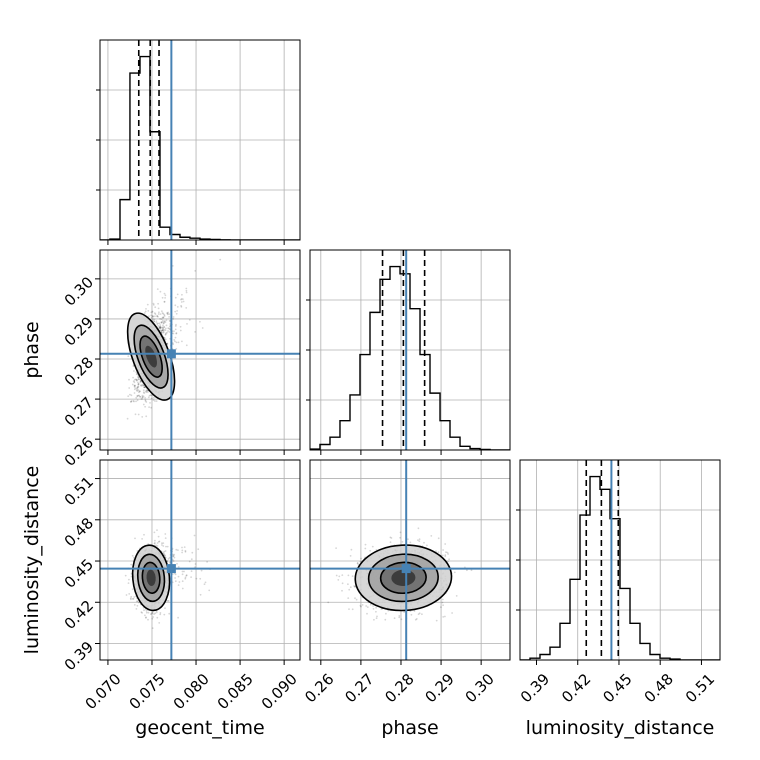 Image resolution: width=760 pixels, height=760 pixels. Describe the element at coordinates (235, 691) in the screenshot. I see `x-tick-label: 0.085` at that location.